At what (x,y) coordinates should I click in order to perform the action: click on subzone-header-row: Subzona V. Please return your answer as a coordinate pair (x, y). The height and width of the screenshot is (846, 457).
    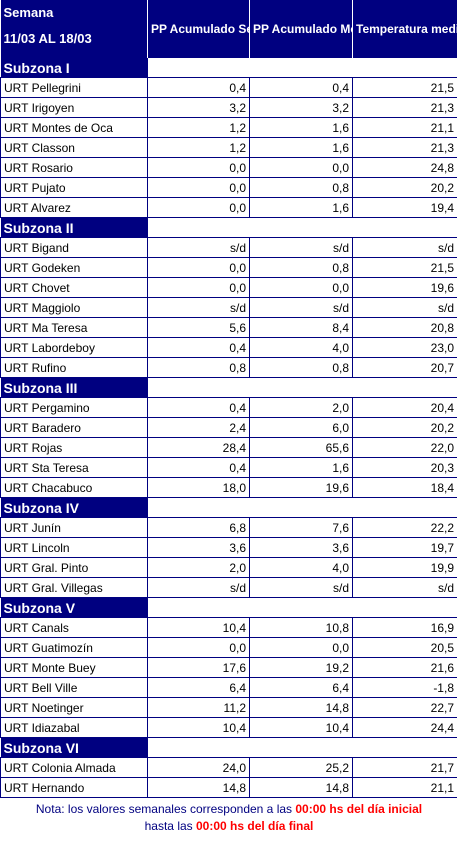
    Looking at the image, I should click on (228, 607).